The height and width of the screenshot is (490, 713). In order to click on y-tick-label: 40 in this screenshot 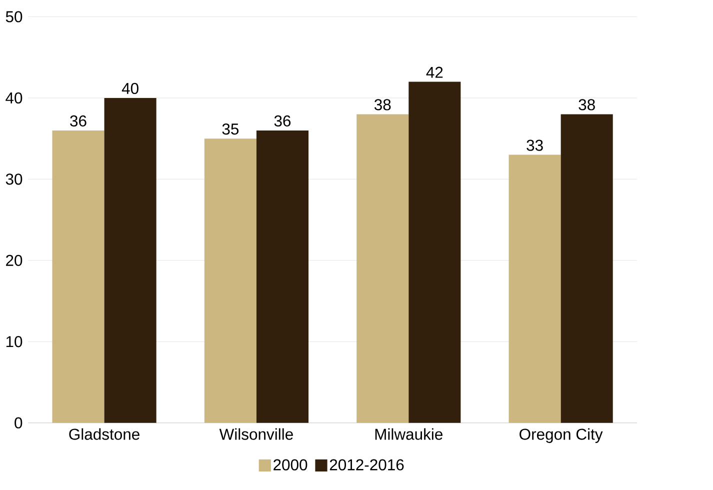, I will do `click(14, 98)`.